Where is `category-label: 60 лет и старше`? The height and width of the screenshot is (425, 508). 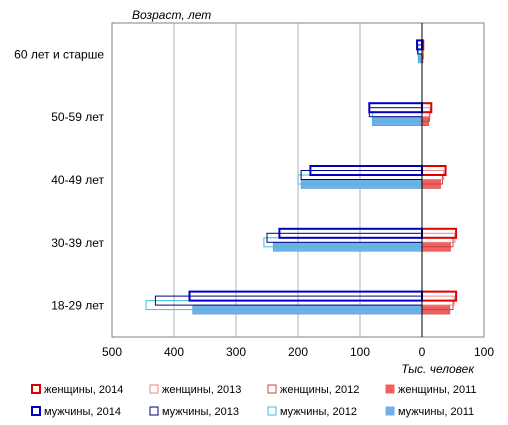 category-label: 60 лет и старше is located at coordinates (59, 54).